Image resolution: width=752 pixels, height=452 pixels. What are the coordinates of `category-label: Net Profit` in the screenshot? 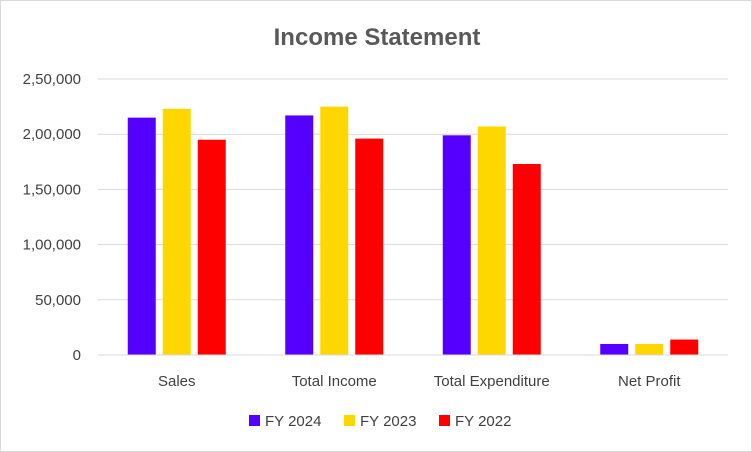 It's located at (649, 381).